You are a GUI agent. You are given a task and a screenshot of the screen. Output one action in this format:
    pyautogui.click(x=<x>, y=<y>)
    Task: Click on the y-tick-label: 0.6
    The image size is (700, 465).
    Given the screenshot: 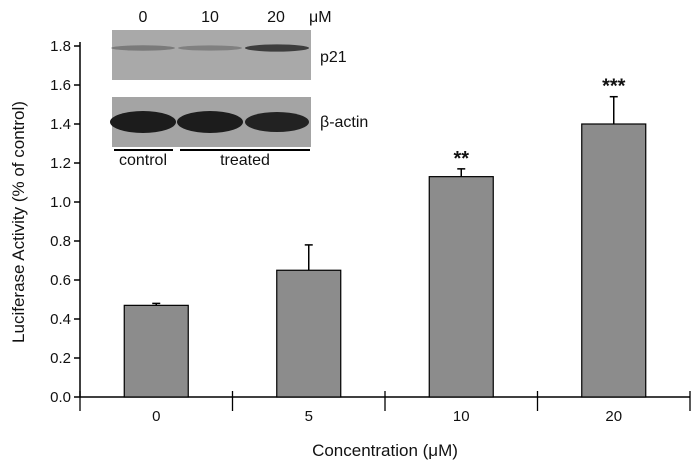 What is the action you would take?
    pyautogui.click(x=60, y=280)
    